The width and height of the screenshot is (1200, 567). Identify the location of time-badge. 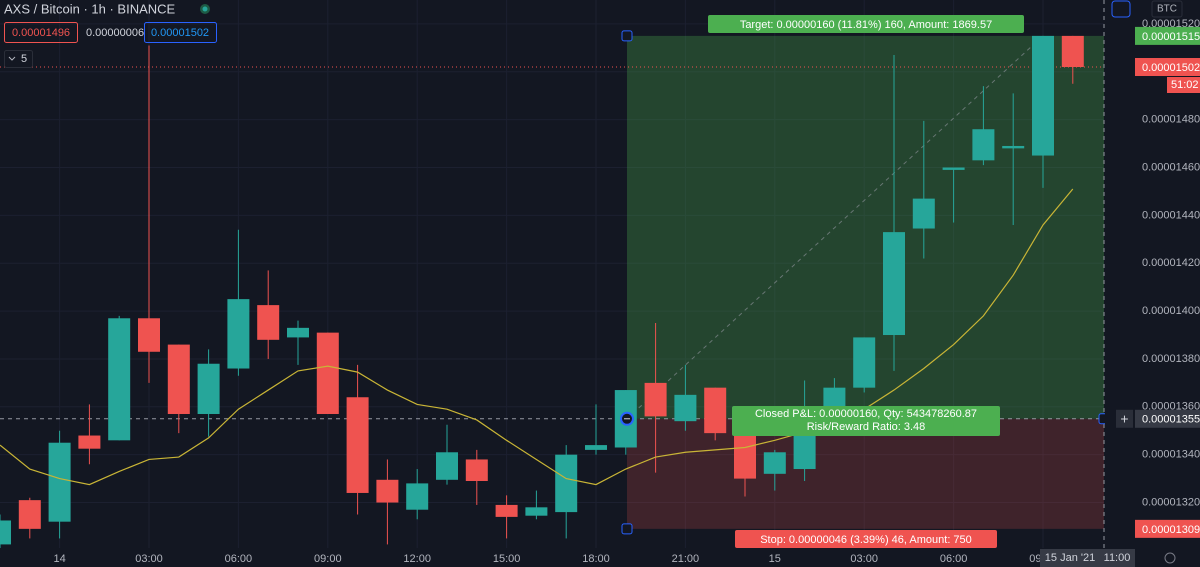
(1117, 558).